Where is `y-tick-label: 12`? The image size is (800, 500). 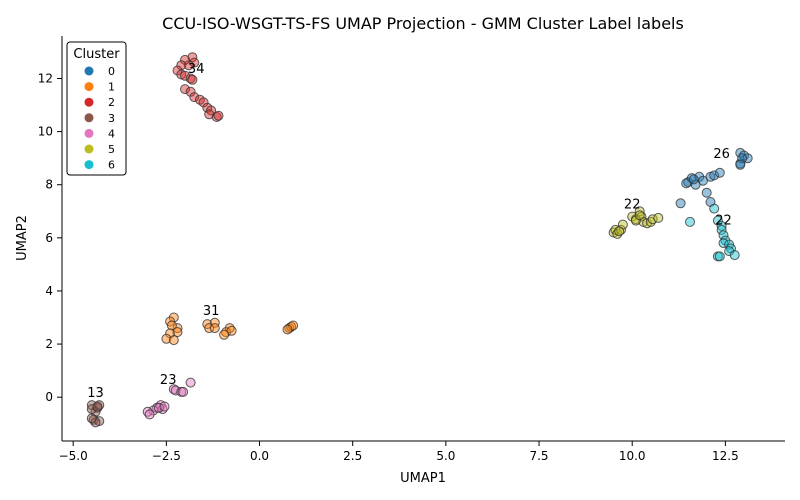 y-tick-label: 12 is located at coordinates (45, 78).